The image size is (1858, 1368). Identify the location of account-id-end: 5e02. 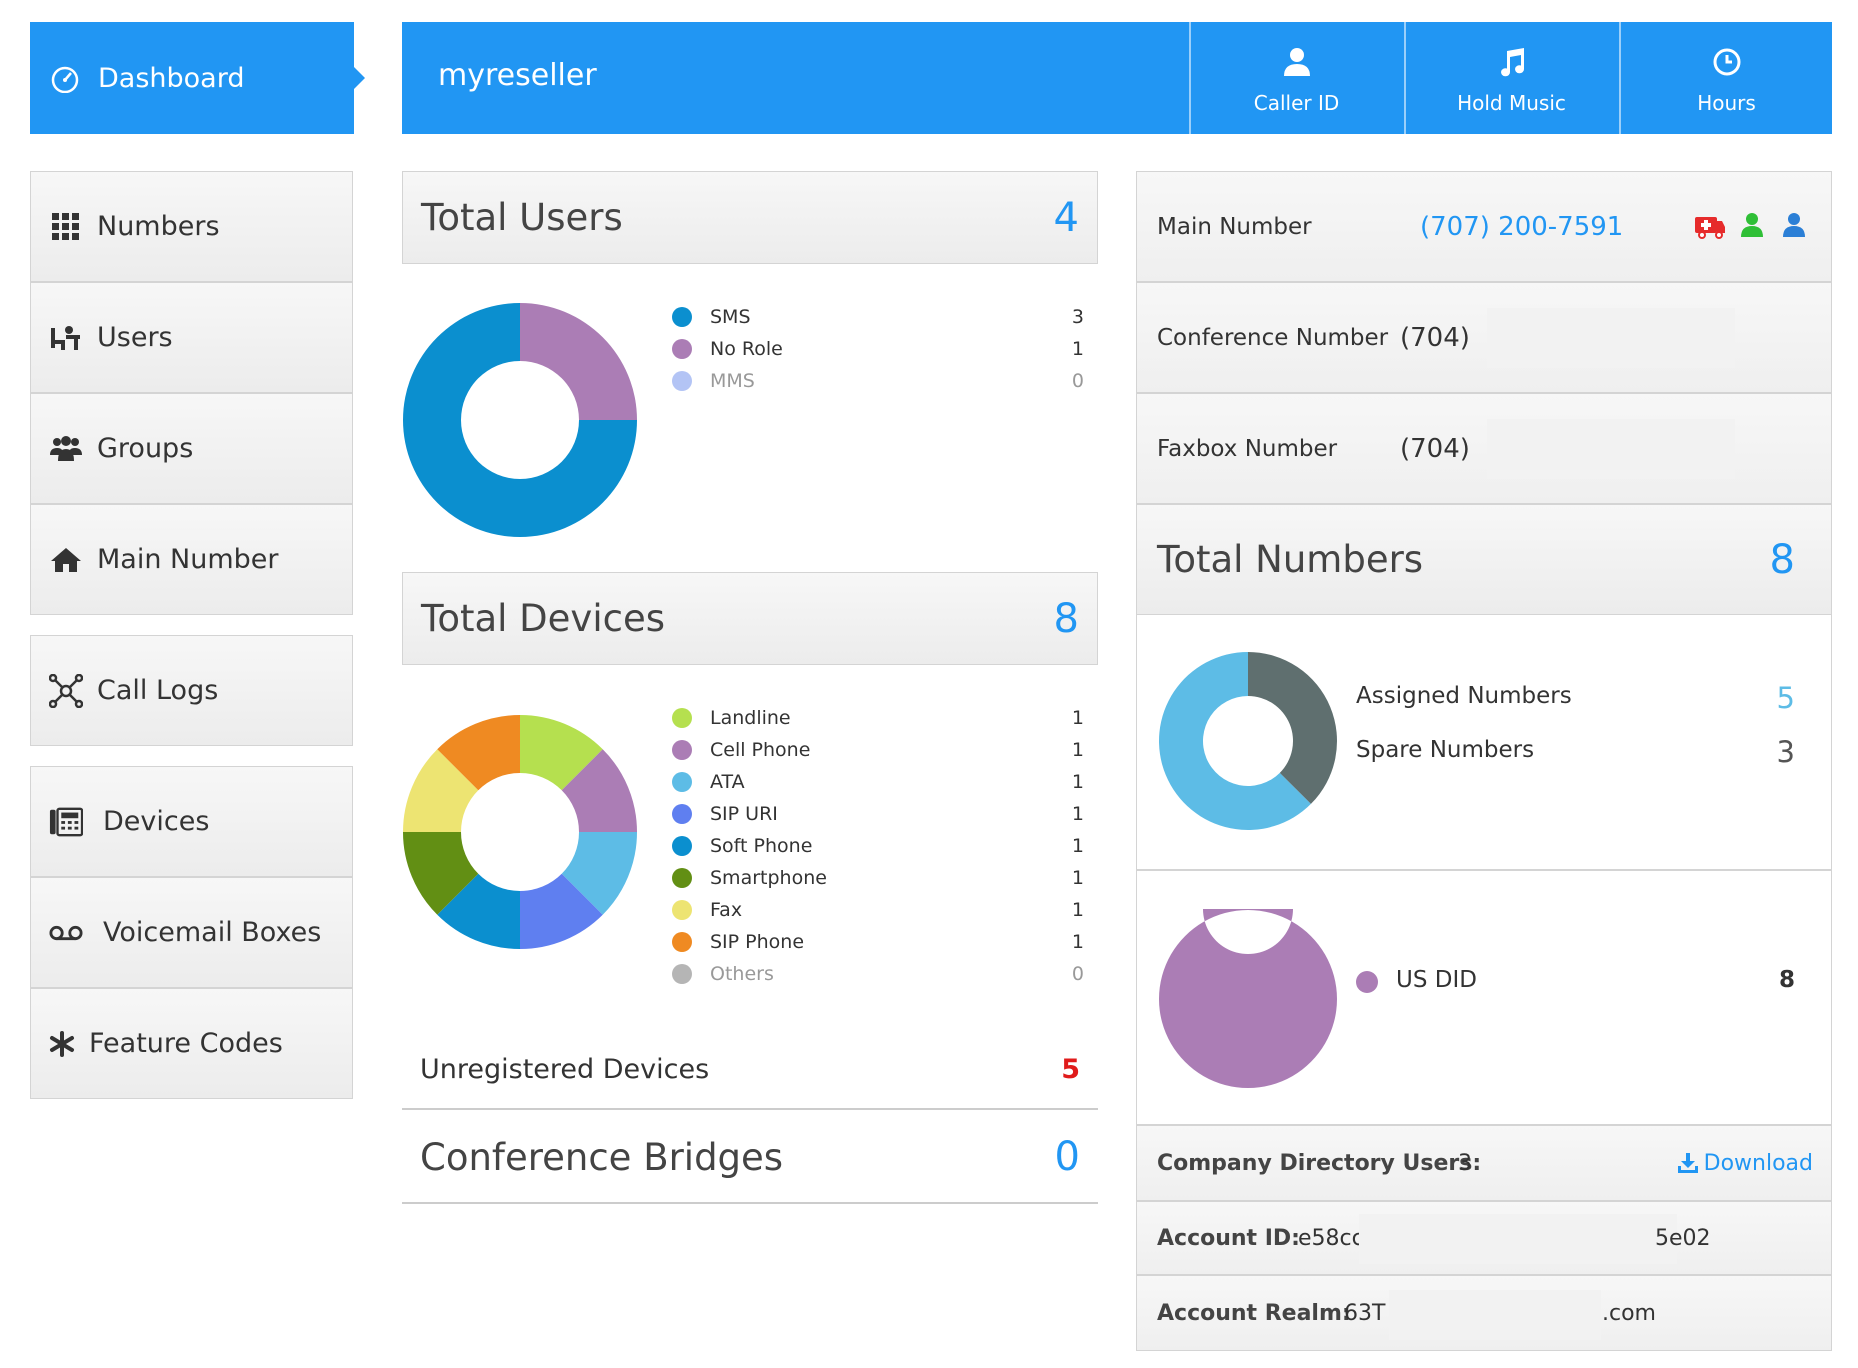
(1683, 1238).